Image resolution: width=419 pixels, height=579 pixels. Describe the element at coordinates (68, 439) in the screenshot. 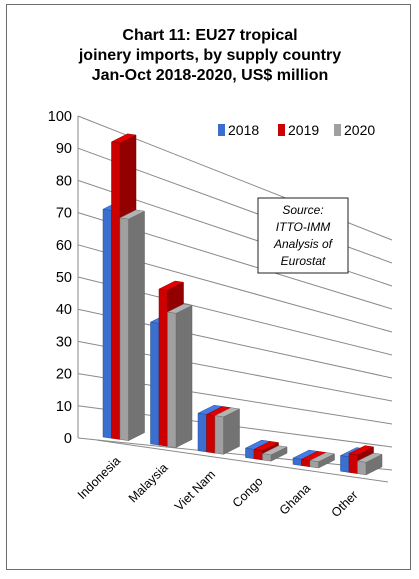

I see `y-tick-label: 0` at that location.